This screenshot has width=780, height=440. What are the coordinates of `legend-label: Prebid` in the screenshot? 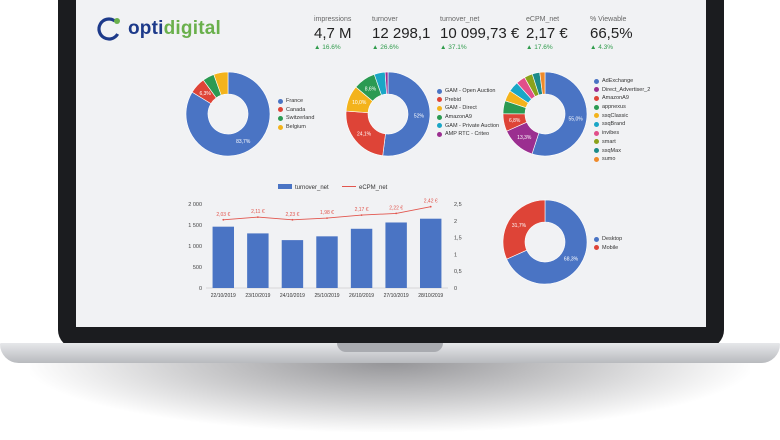 It's located at (453, 99).